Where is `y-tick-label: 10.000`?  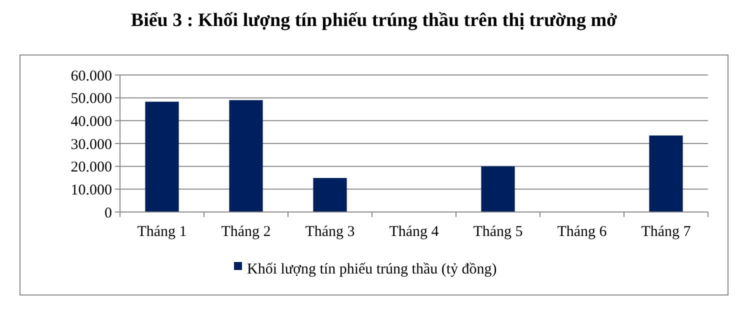 y-tick-label: 10.000 is located at coordinates (91, 190).